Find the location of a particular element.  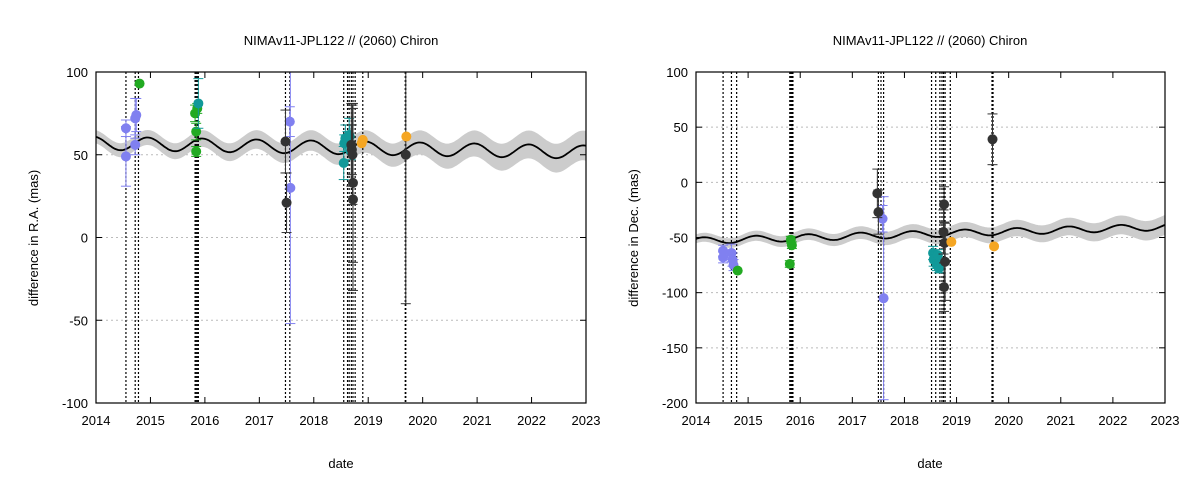

y-tick-label: -200 is located at coordinates (675, 403).